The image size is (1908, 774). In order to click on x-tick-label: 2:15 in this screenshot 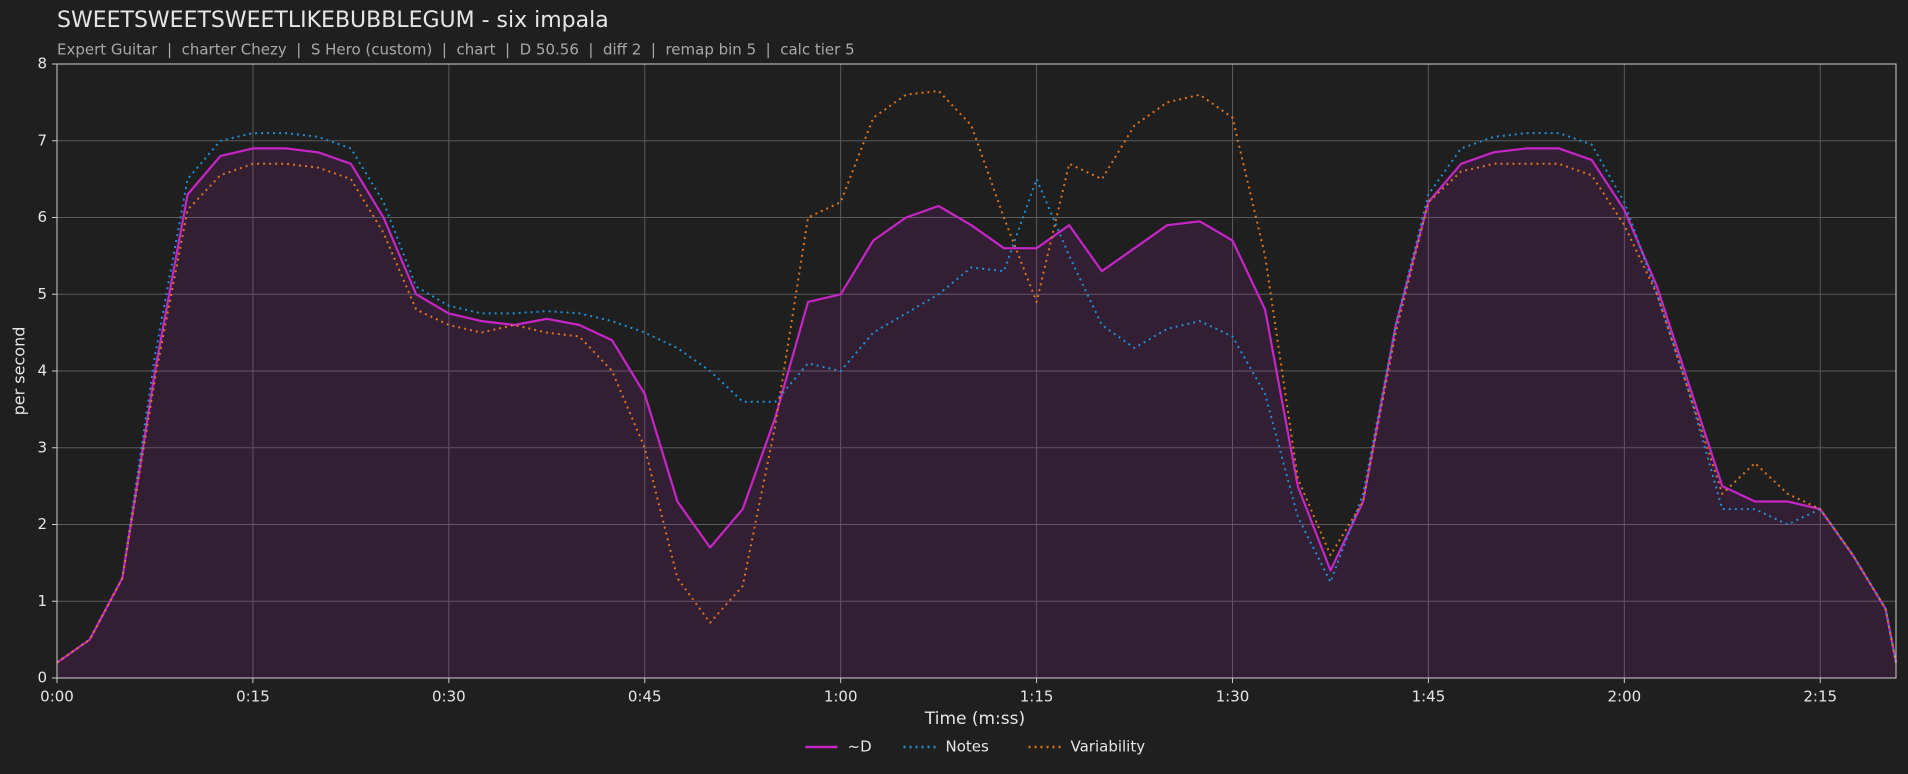, I will do `click(1820, 697)`.